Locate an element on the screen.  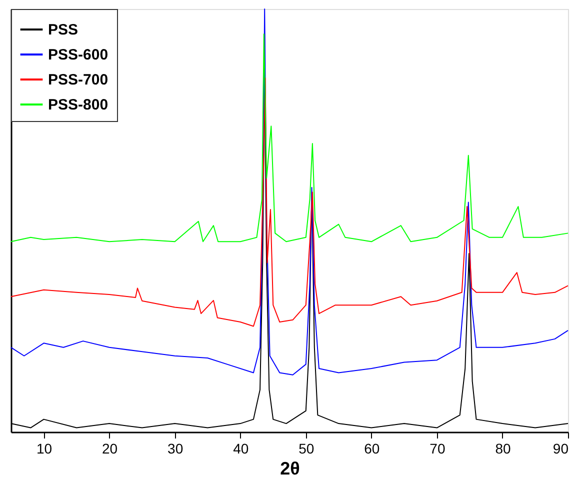
x-tick-label: 70 is located at coordinates (438, 448).